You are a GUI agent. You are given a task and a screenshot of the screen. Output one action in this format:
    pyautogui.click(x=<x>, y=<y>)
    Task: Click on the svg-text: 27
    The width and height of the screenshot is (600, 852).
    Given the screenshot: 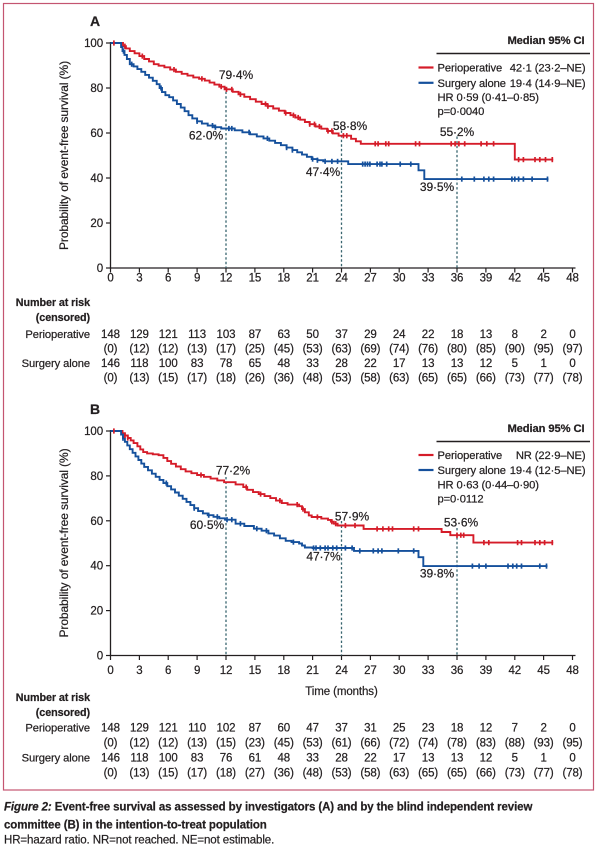 What is the action you would take?
    pyautogui.click(x=370, y=279)
    